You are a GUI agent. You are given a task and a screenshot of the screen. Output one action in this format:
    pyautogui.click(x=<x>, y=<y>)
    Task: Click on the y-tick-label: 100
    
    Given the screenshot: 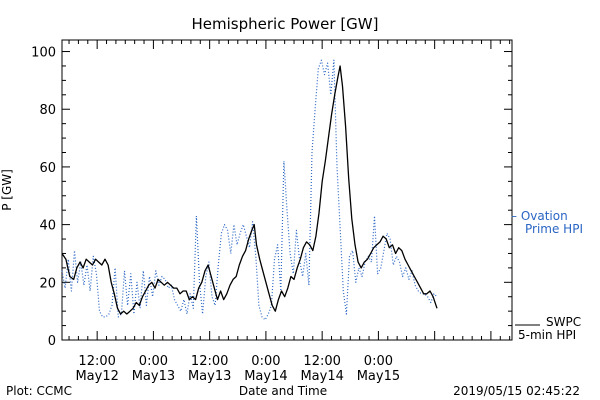 What is the action you would take?
    pyautogui.click(x=43, y=53)
    